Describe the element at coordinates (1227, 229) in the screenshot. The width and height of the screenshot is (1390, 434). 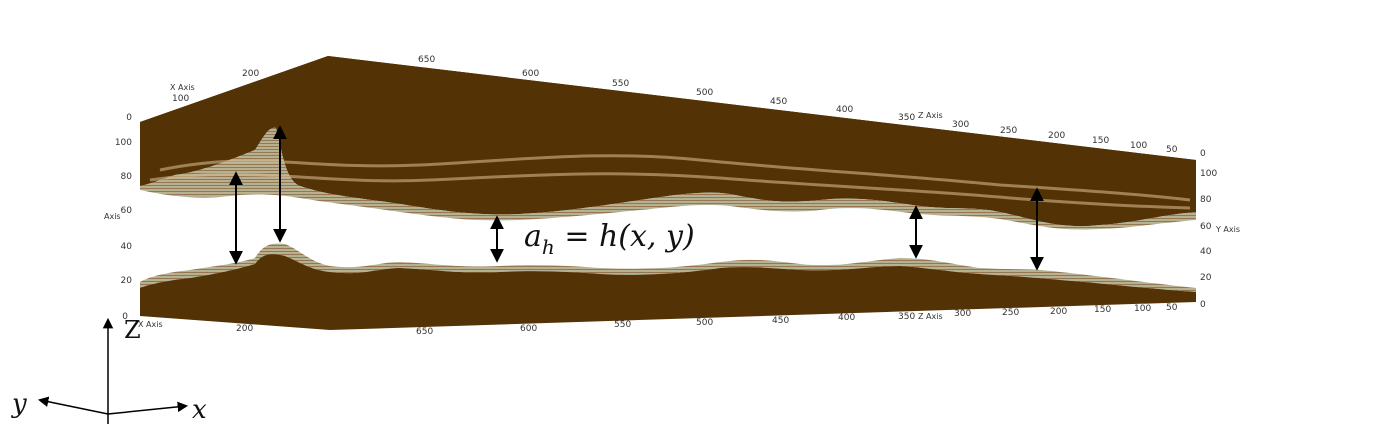
I see `y-axis-title-right: Y Axis` at that location.